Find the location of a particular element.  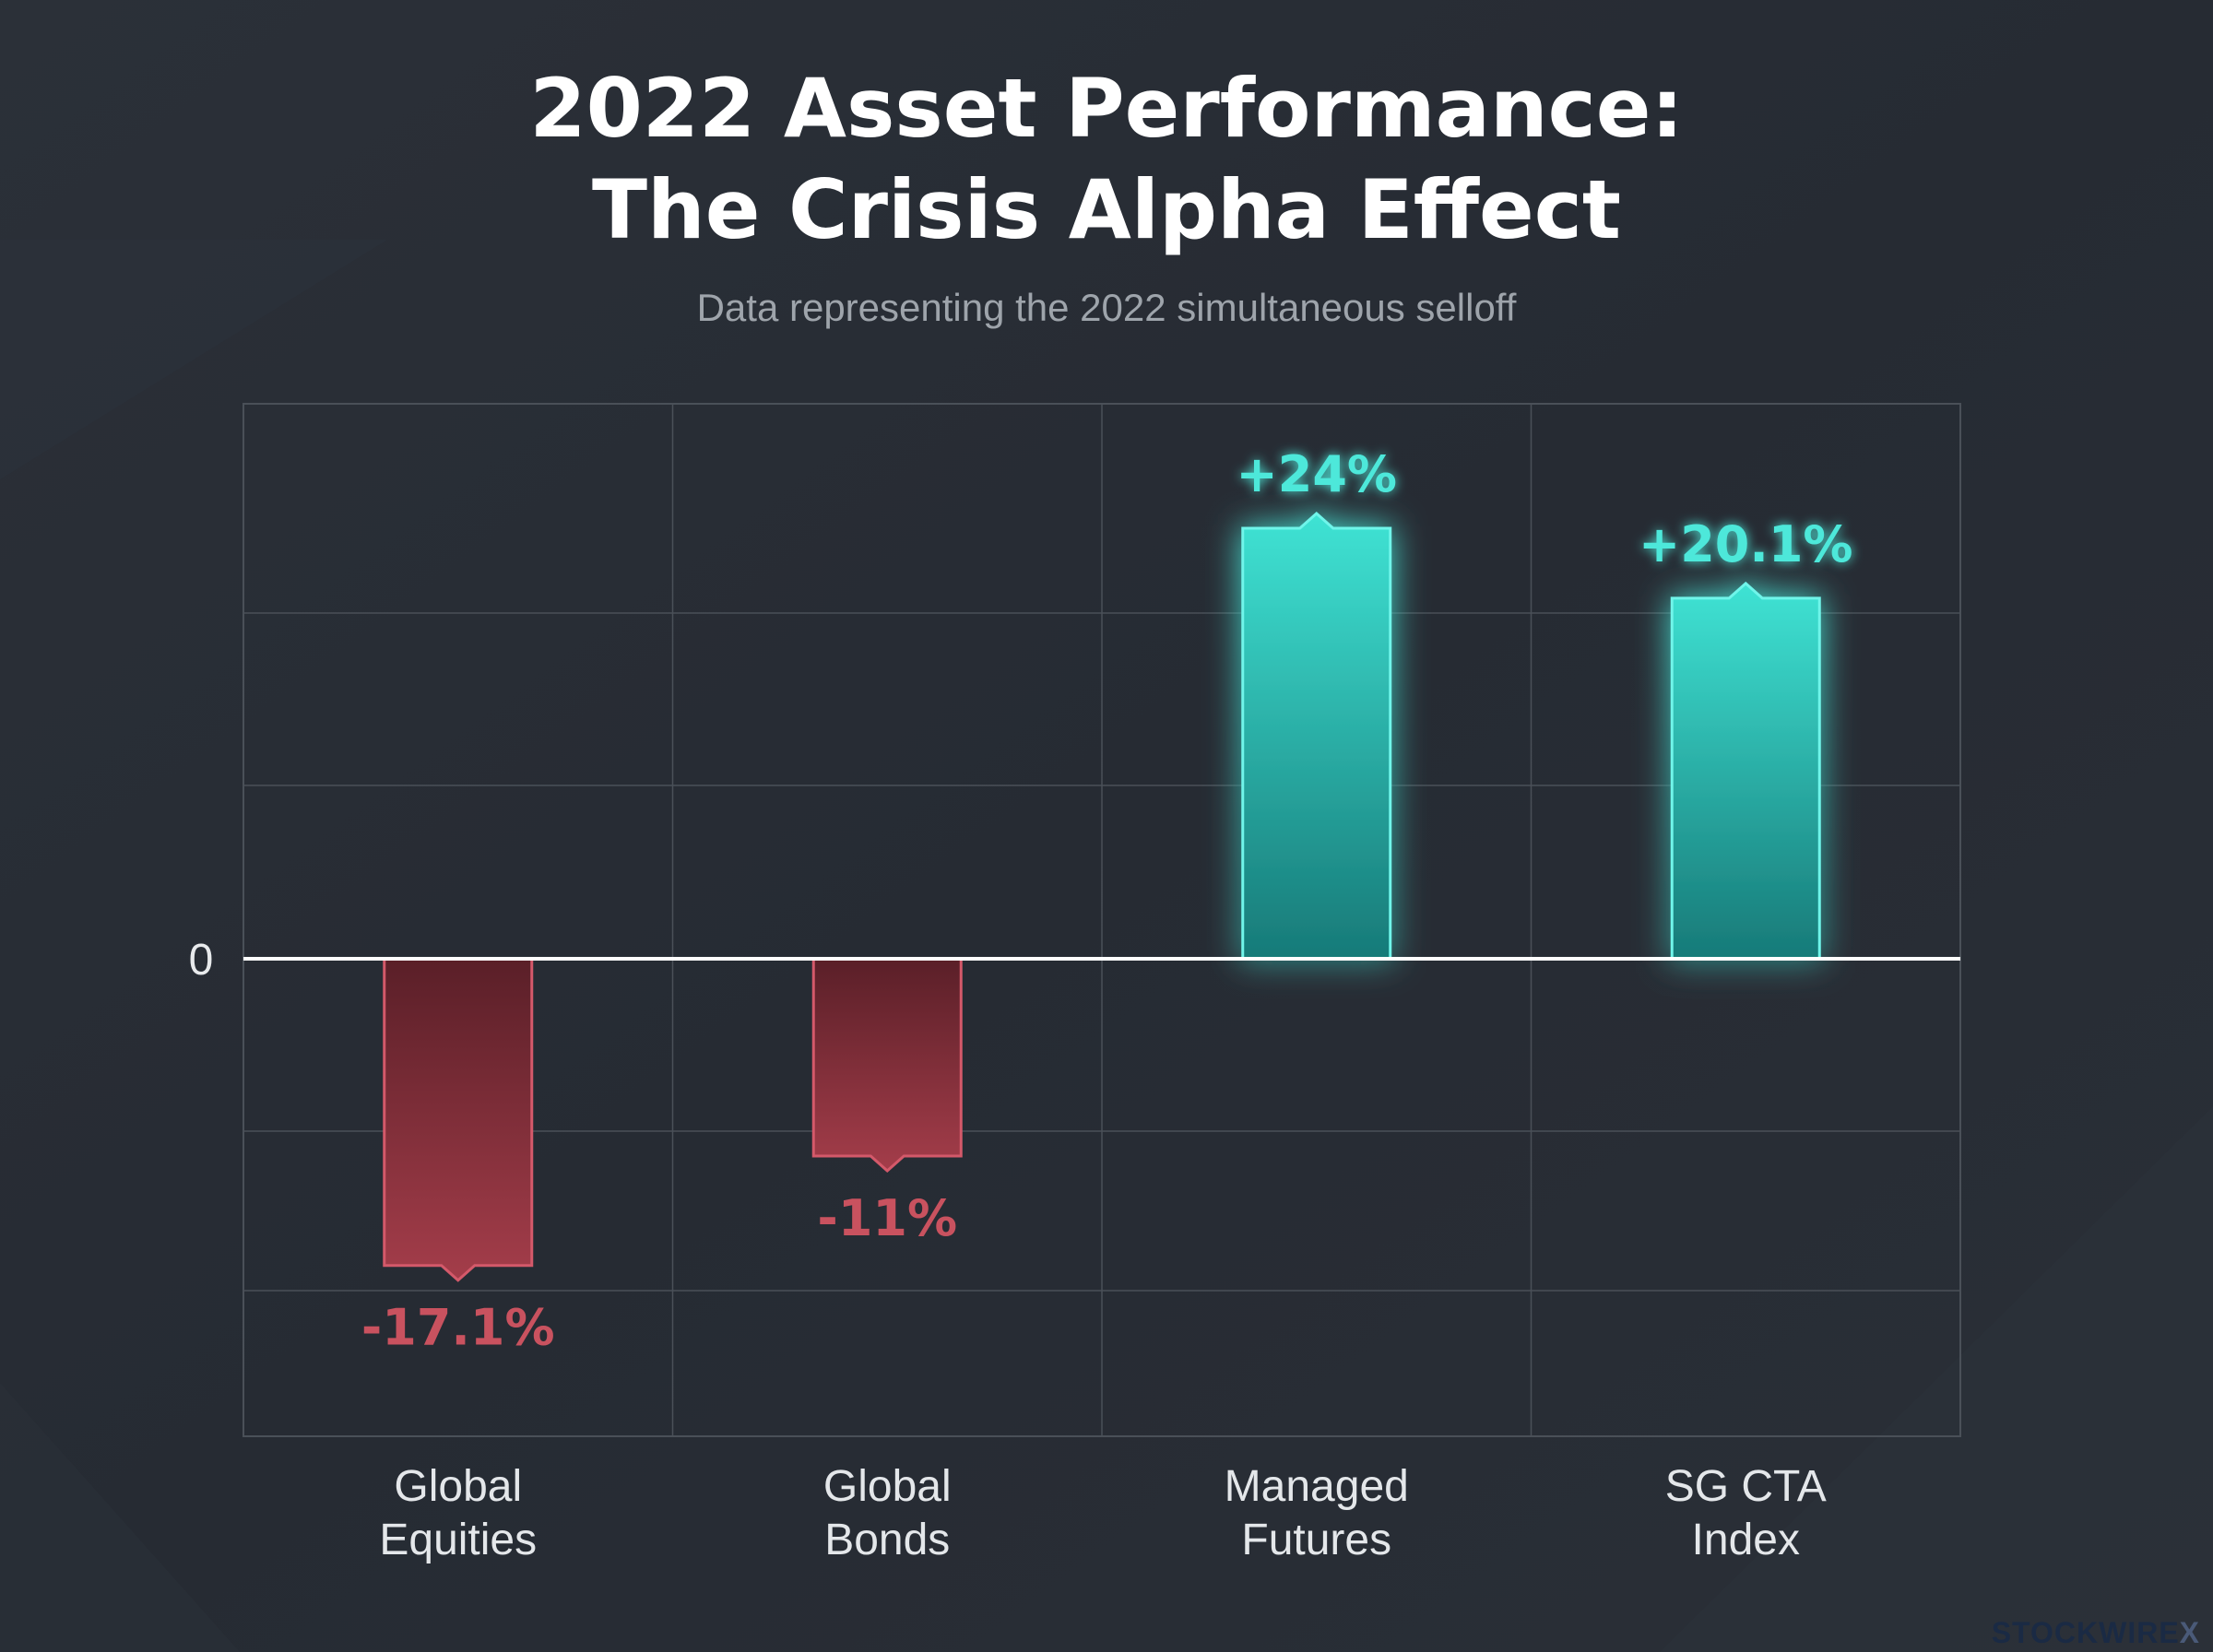

bar-global-bonds is located at coordinates (887, 1065).